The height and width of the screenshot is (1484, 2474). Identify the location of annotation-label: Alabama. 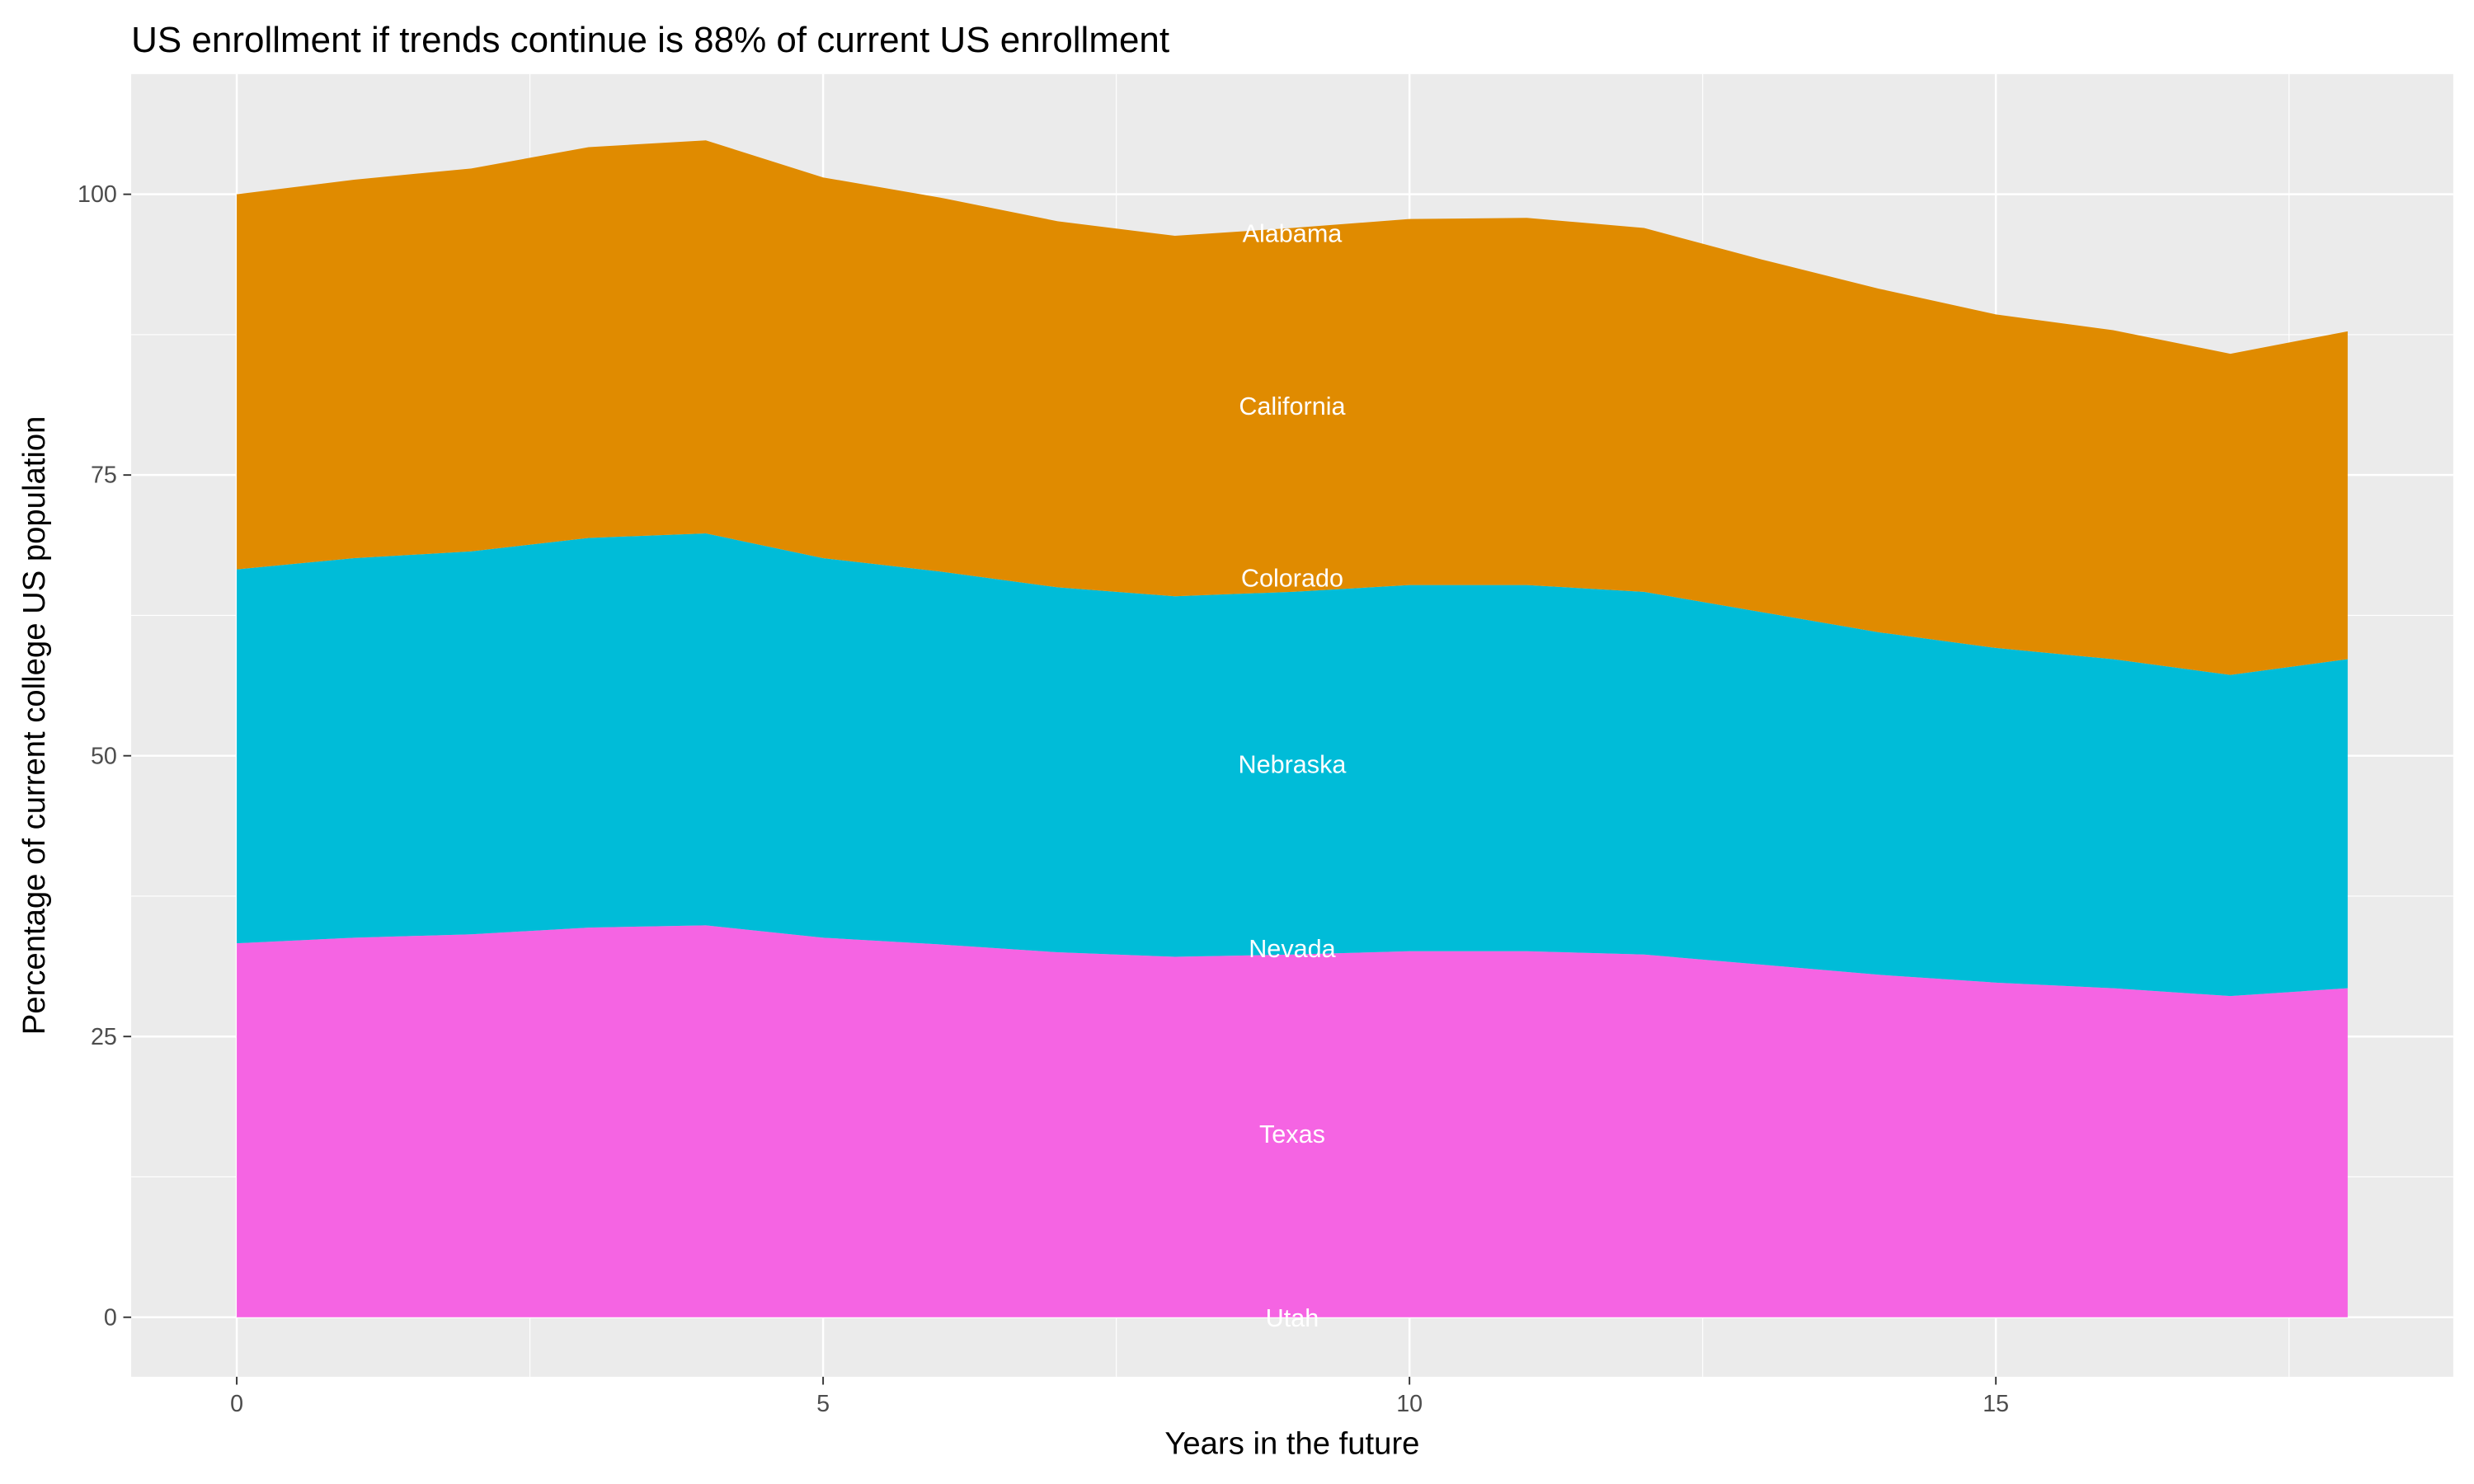
(1293, 233).